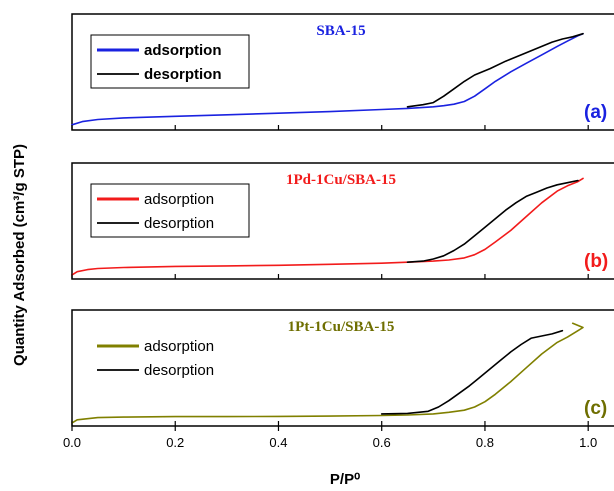 The width and height of the screenshot is (614, 491). What do you see at coordinates (382, 442) in the screenshot?
I see `x-tick-label: 0.6` at bounding box center [382, 442].